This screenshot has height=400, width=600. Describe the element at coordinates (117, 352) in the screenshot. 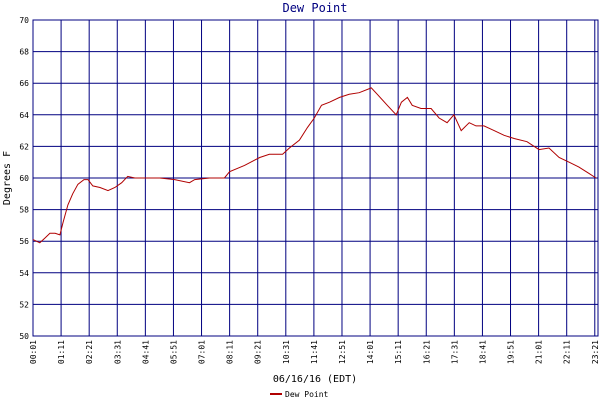

I see `x-tick-label: 03:31` at that location.